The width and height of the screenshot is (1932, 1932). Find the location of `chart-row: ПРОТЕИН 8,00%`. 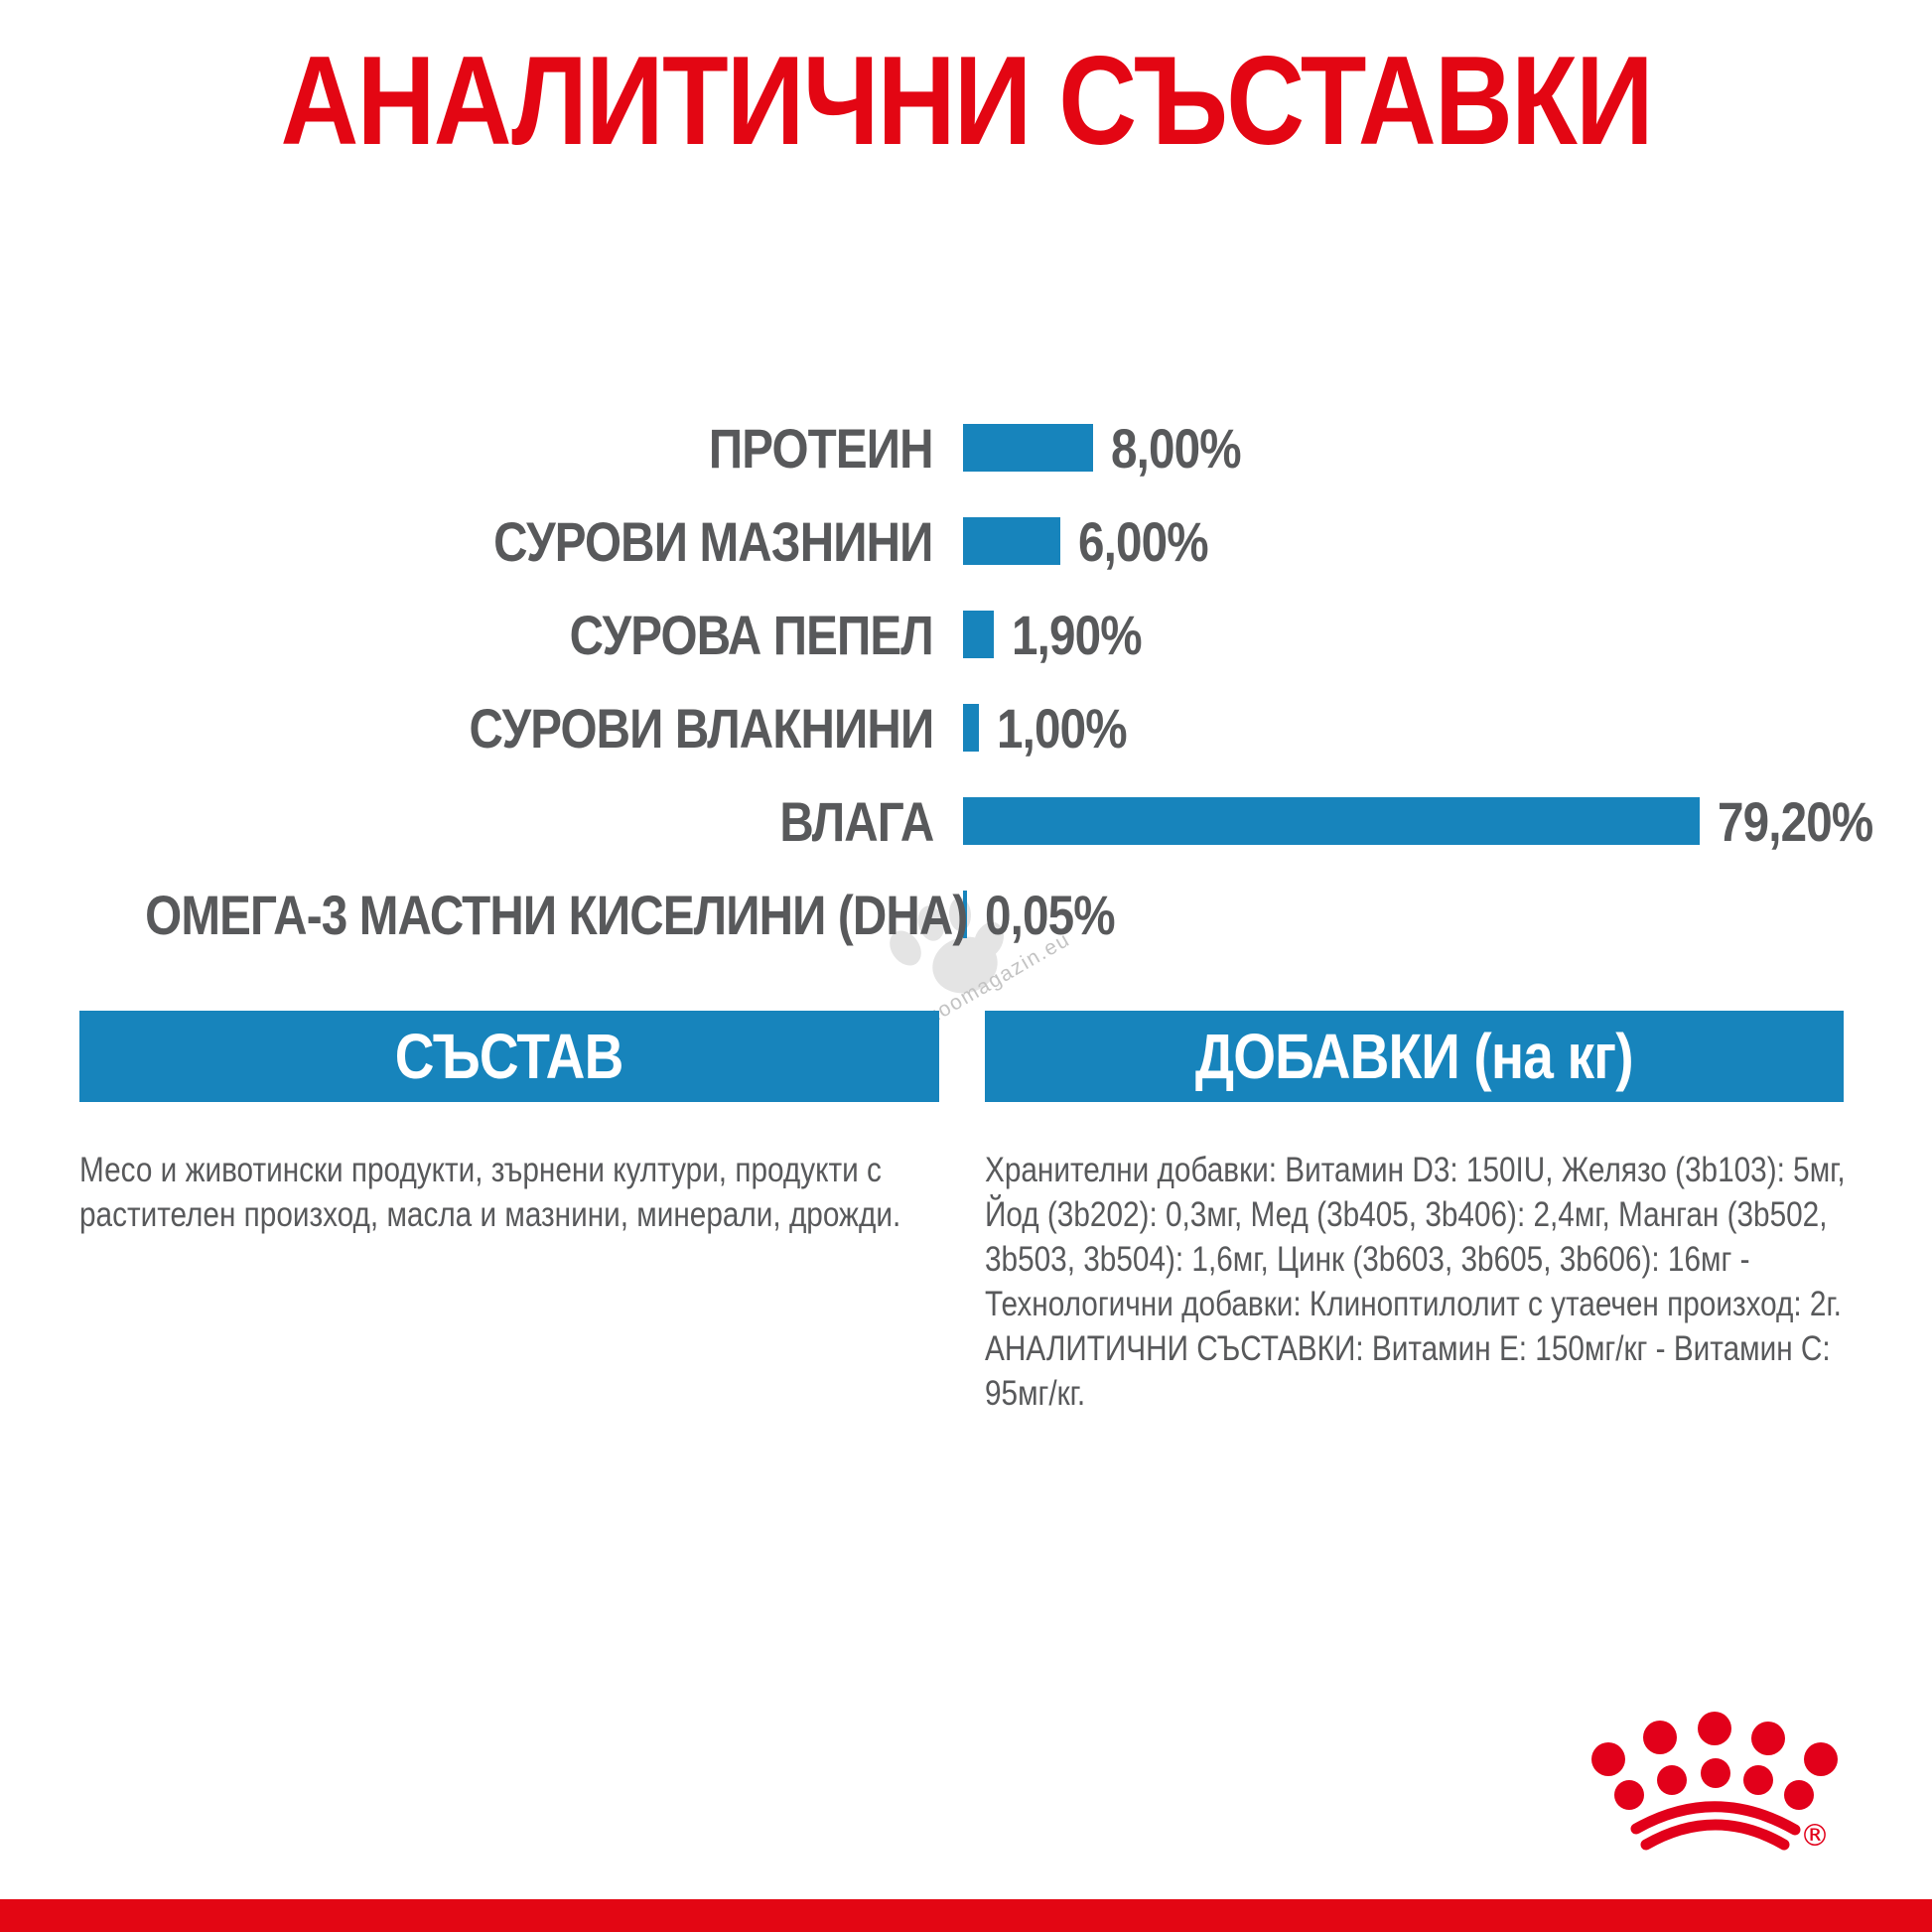

chart-row: ПРОТЕИН 8,00% is located at coordinates (966, 448).